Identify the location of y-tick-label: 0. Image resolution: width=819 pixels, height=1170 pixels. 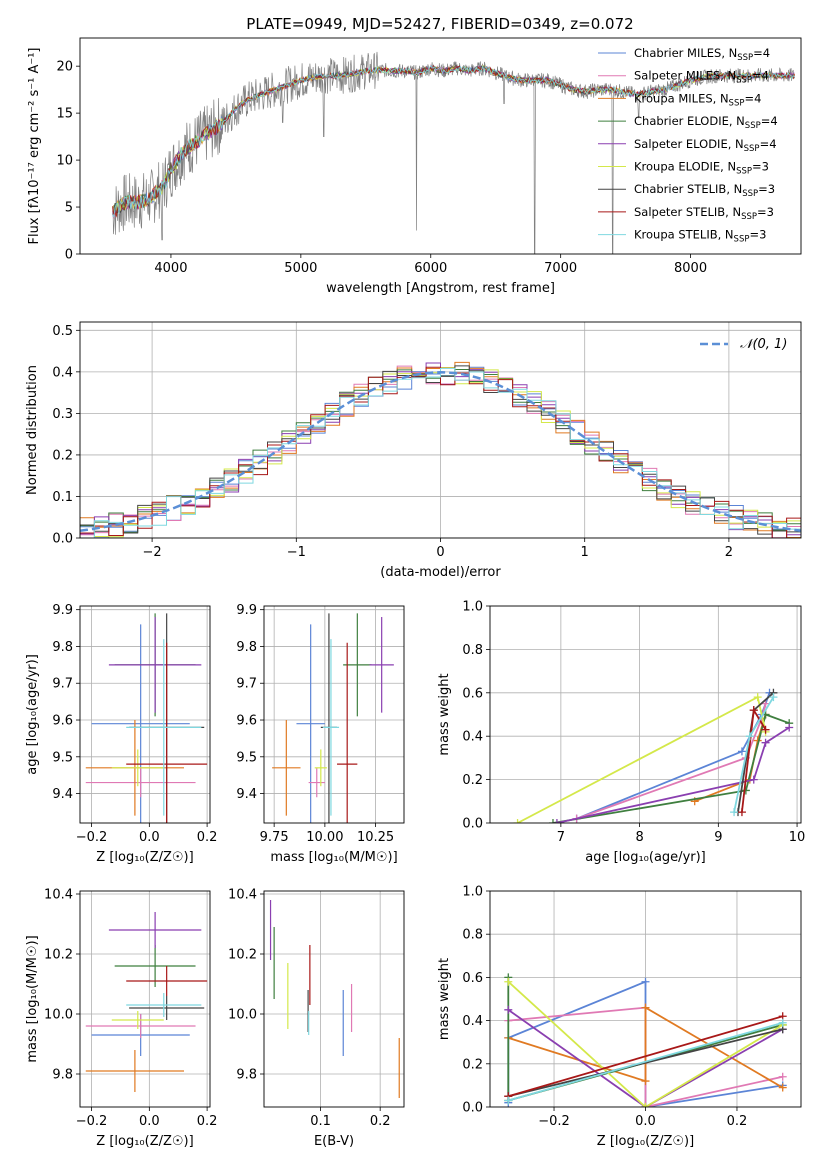
(69, 255).